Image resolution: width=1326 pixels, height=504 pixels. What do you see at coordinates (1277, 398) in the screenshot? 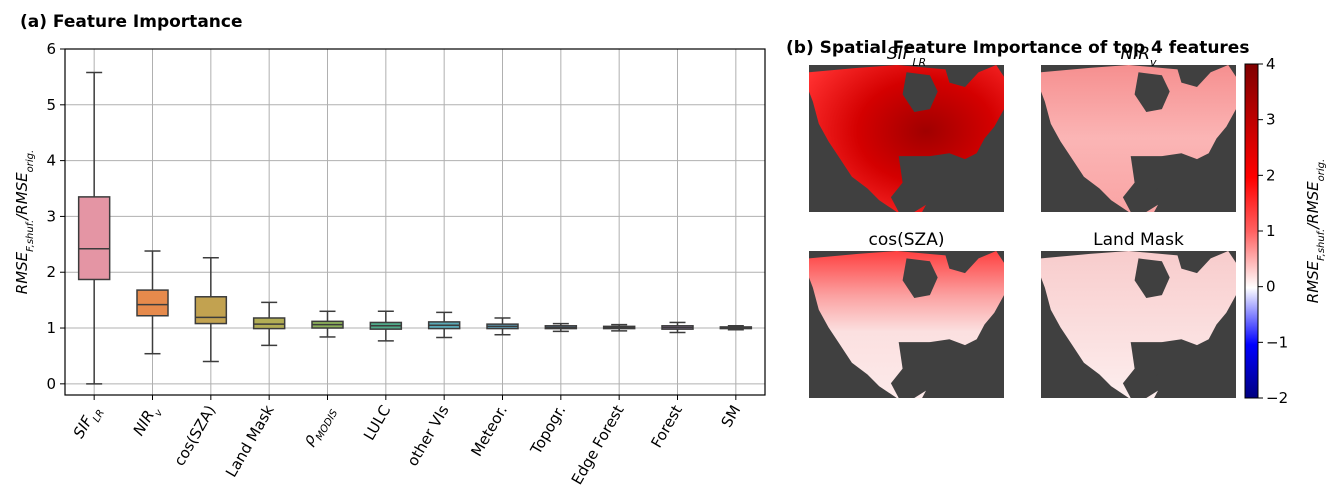
I see `colorbar-tick-label: −2` at bounding box center [1277, 398].